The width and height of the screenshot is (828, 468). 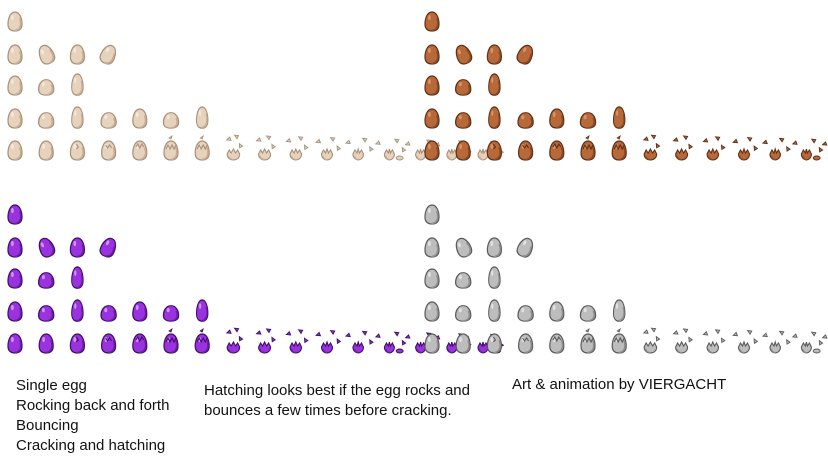 What do you see at coordinates (46, 247) in the screenshot?
I see `egg-sprite-purple-tilt-left` at bounding box center [46, 247].